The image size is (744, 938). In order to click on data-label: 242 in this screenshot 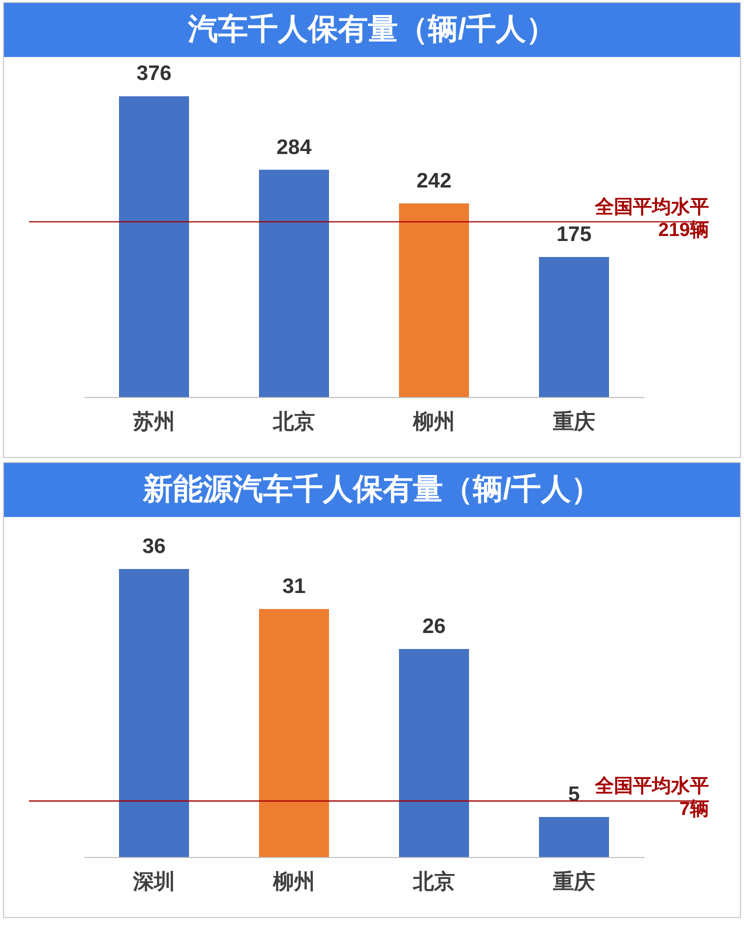, I will do `click(434, 180)`.